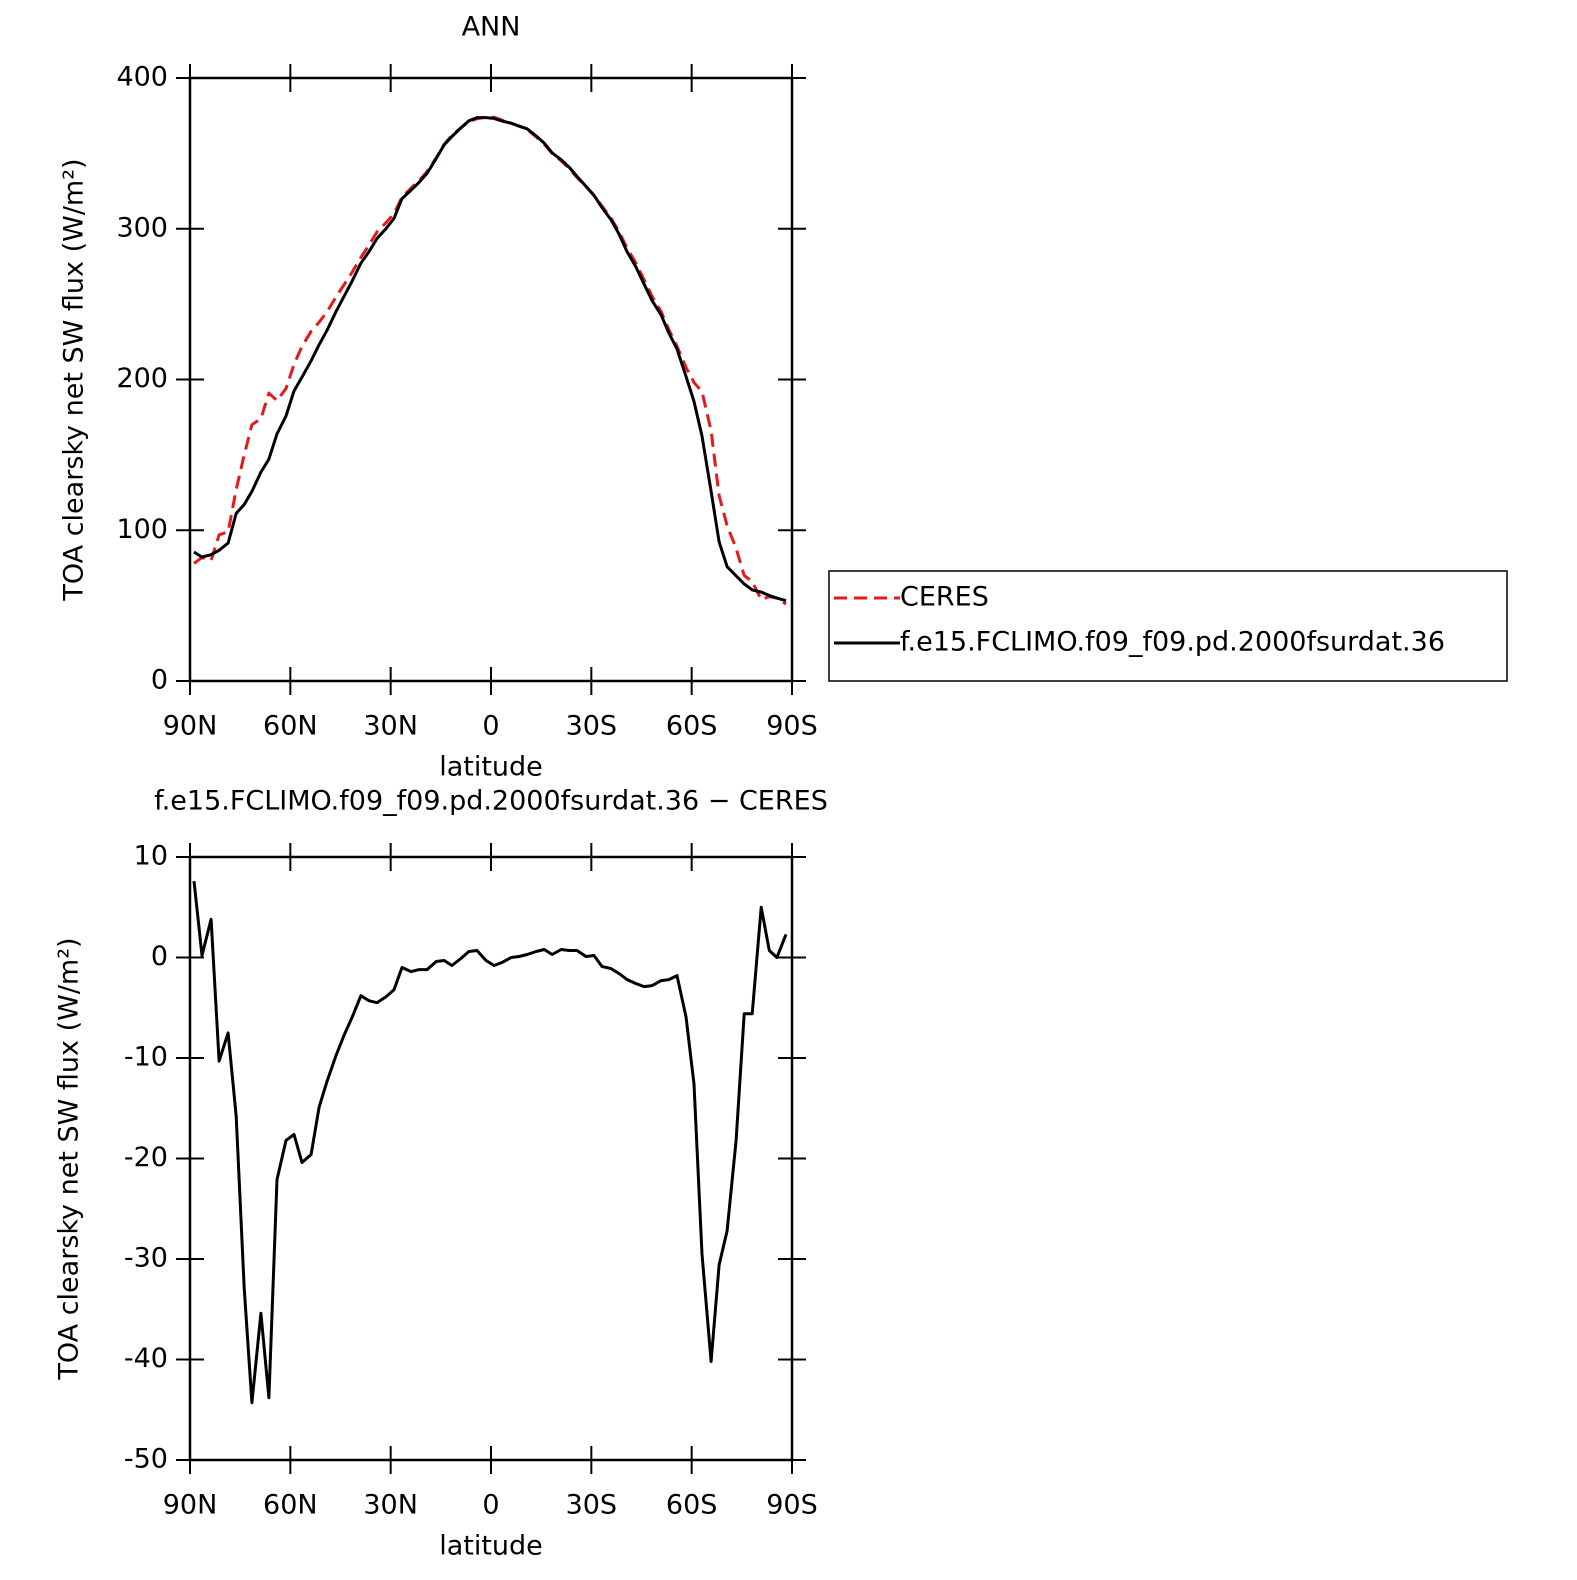  I want to click on legend-label: CERES, so click(944, 597).